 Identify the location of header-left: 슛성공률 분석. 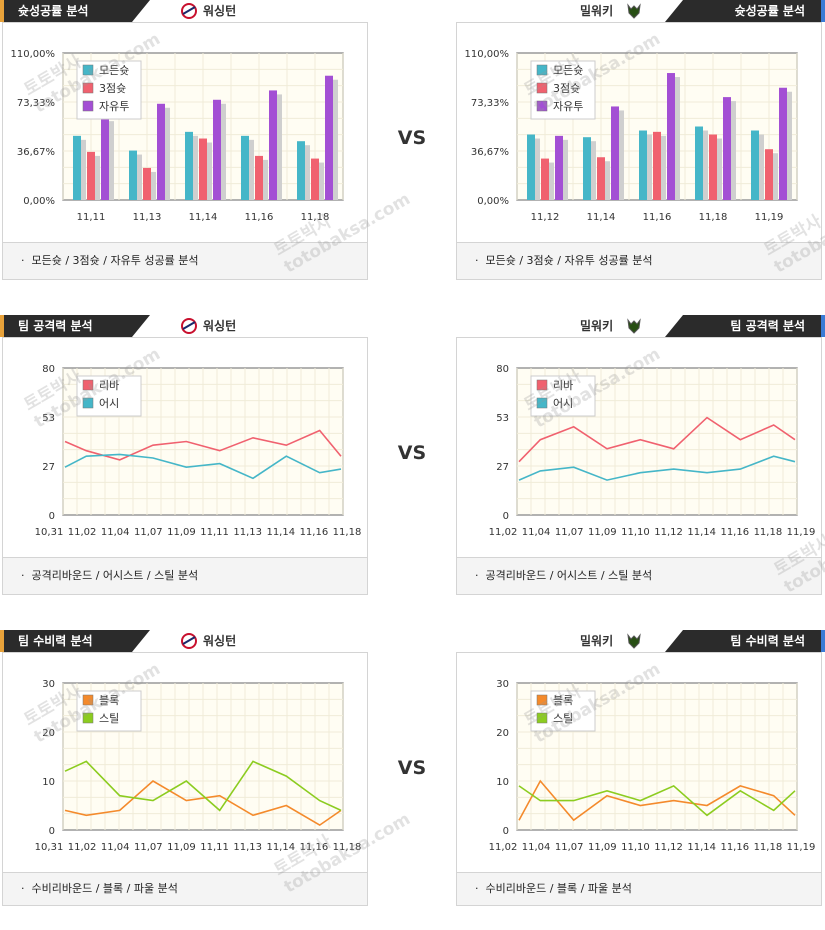
(90, 11).